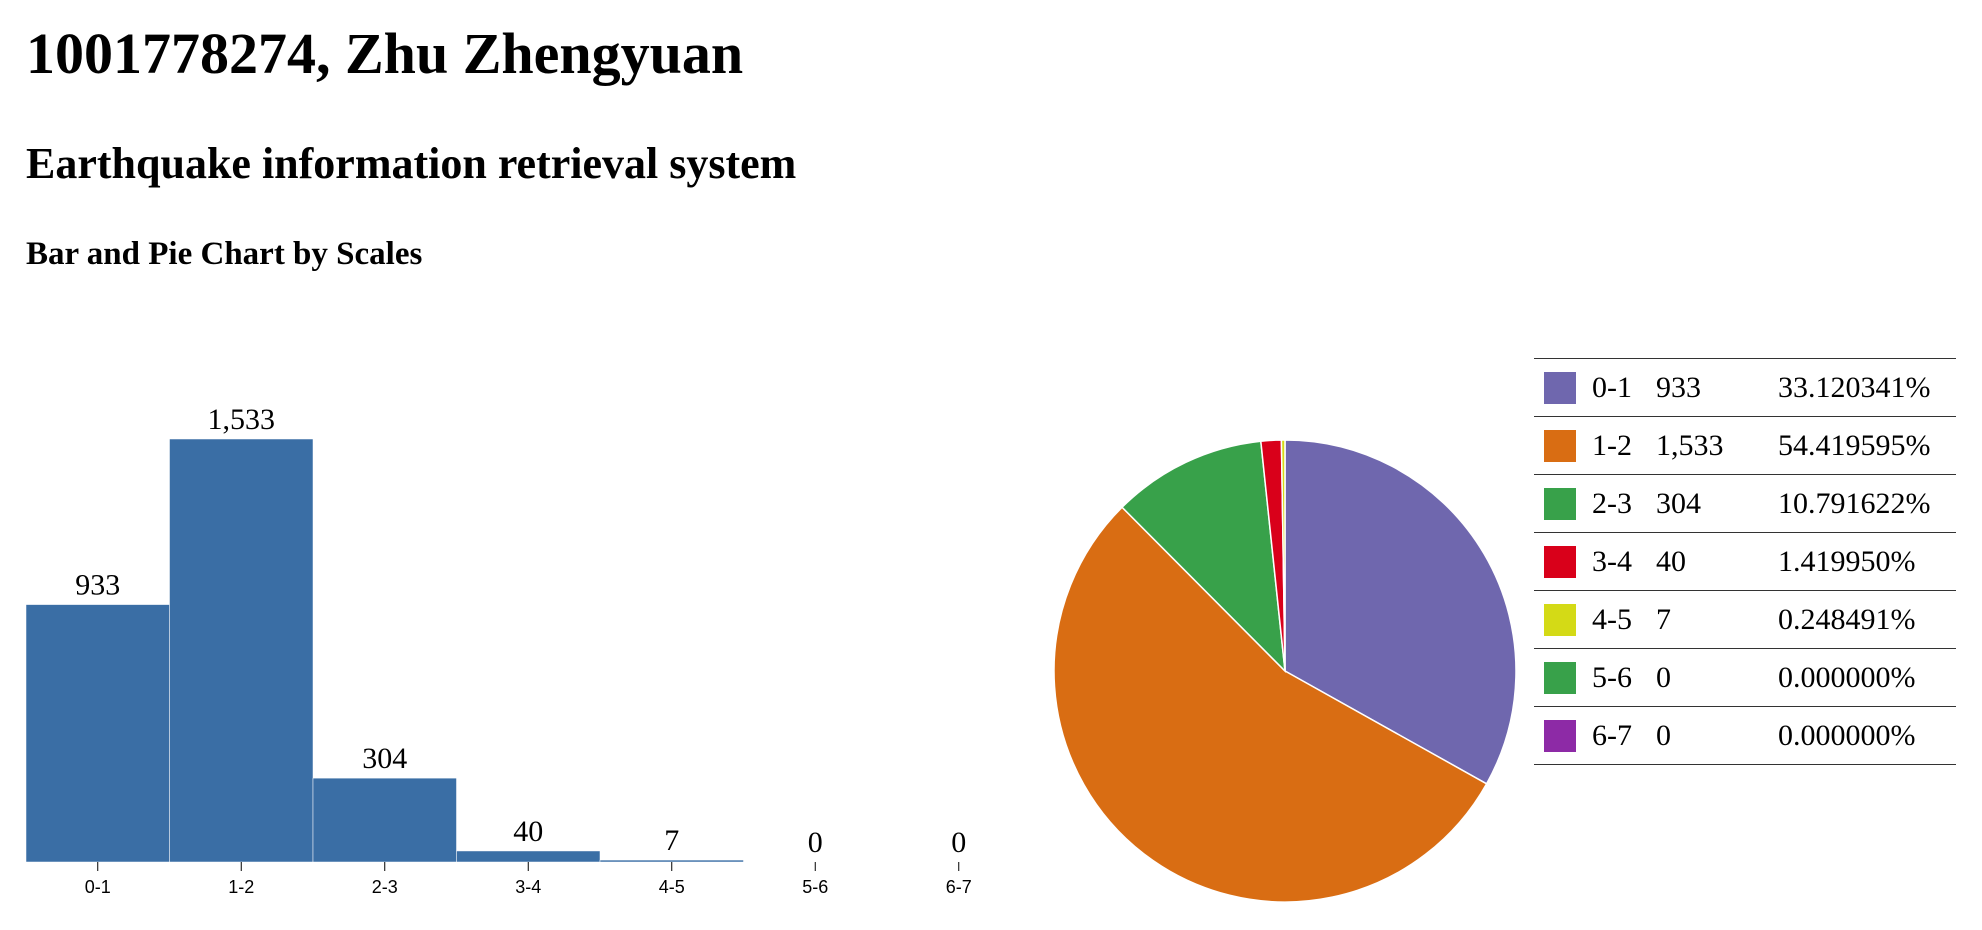 The height and width of the screenshot is (930, 1982). Describe the element at coordinates (1624, 561) in the screenshot. I see `legend-range: 3-4` at that location.